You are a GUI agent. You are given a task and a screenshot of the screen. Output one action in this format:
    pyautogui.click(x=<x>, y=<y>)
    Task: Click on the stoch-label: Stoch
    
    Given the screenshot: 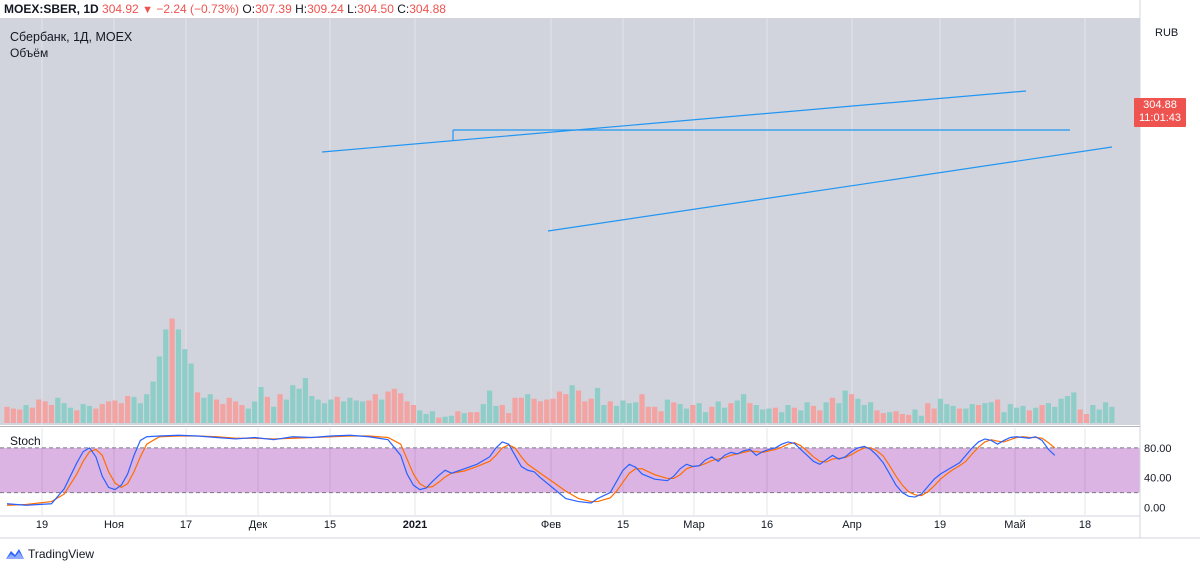 What is the action you would take?
    pyautogui.click(x=25, y=441)
    